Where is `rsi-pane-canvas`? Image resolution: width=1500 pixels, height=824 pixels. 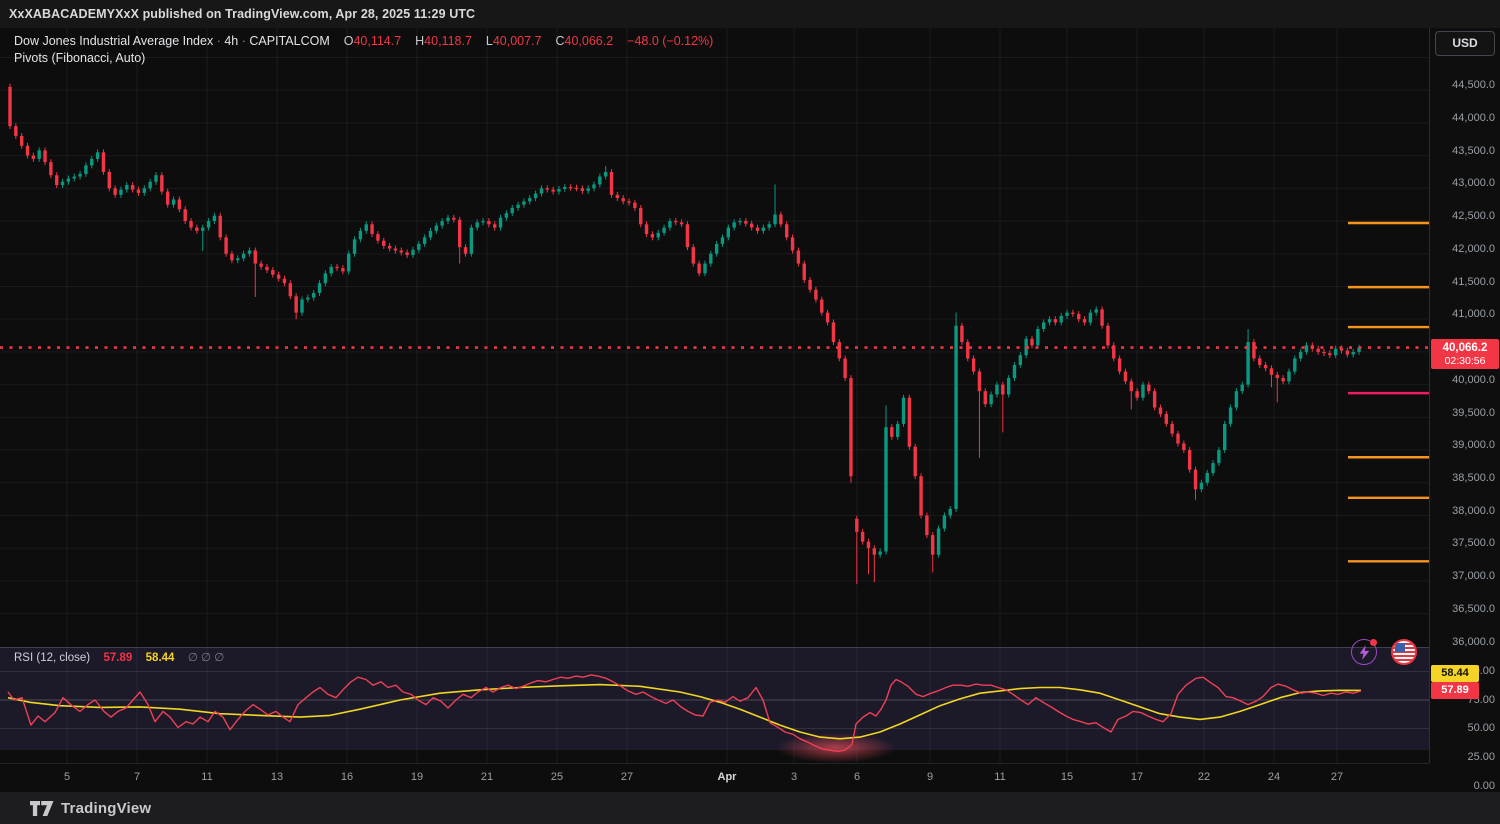 rsi-pane-canvas is located at coordinates (714, 705).